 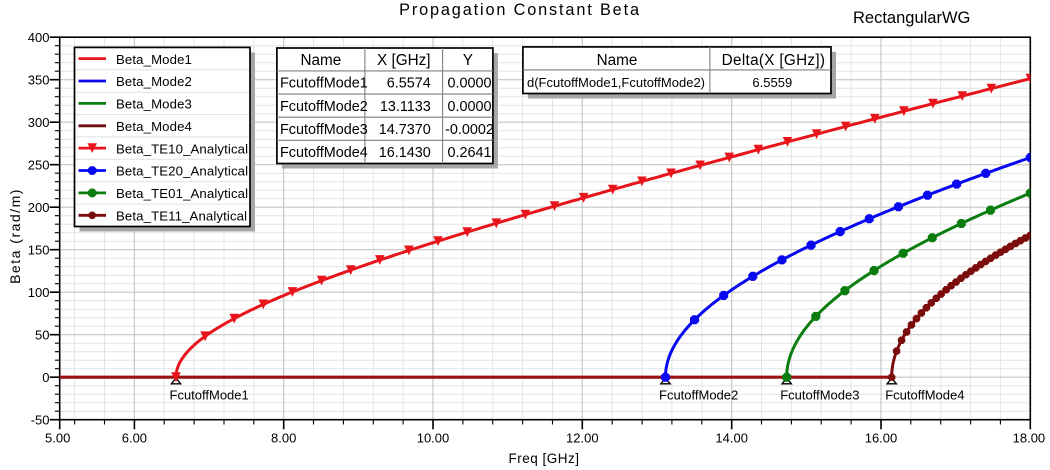 I want to click on svg-text: Delta(X [GHz]), so click(x=774, y=60).